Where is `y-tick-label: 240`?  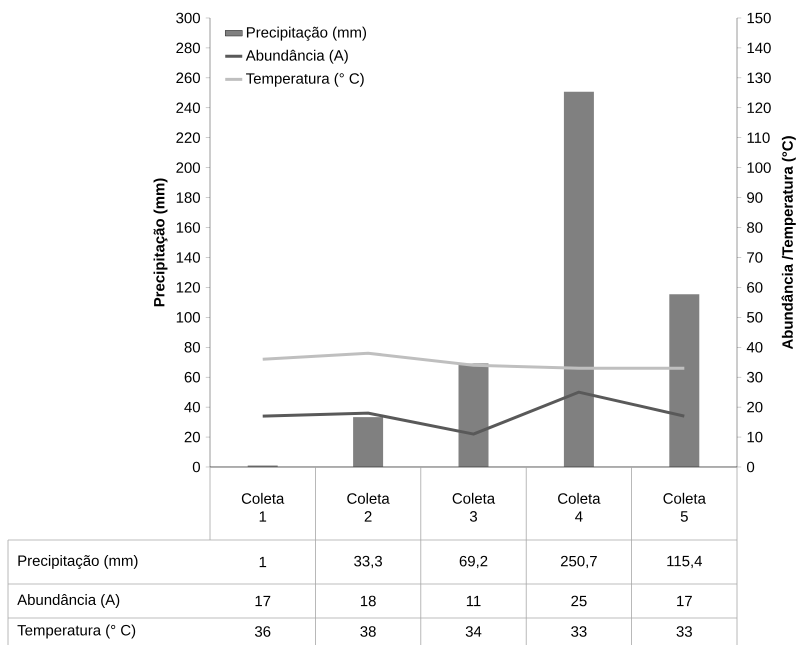 y-tick-label: 240 is located at coordinates (188, 107).